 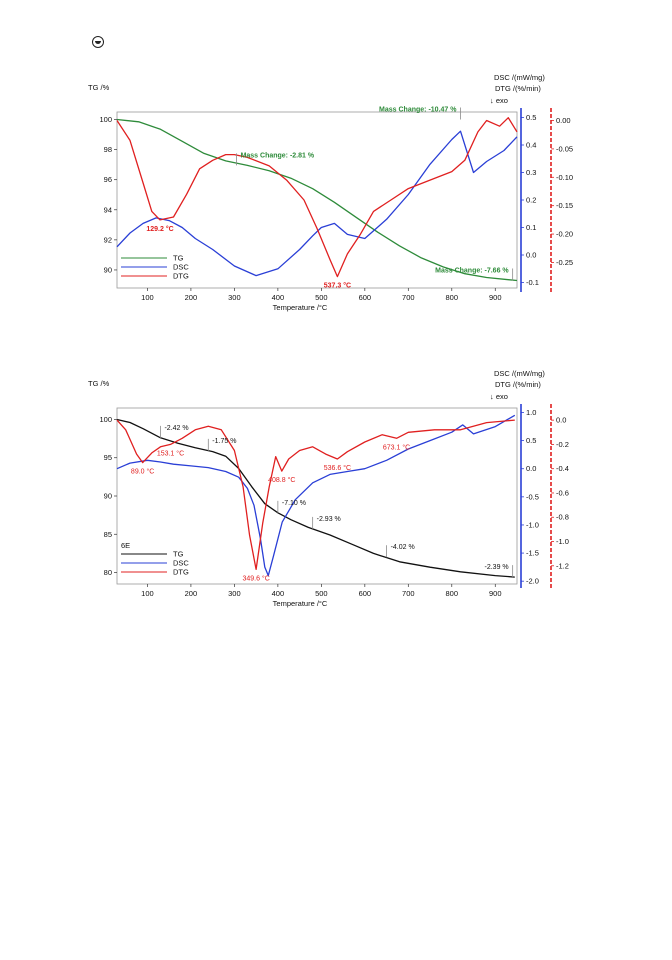 What do you see at coordinates (532, 524) in the screenshot?
I see `dsc-tick-label: -1.0` at bounding box center [532, 524].